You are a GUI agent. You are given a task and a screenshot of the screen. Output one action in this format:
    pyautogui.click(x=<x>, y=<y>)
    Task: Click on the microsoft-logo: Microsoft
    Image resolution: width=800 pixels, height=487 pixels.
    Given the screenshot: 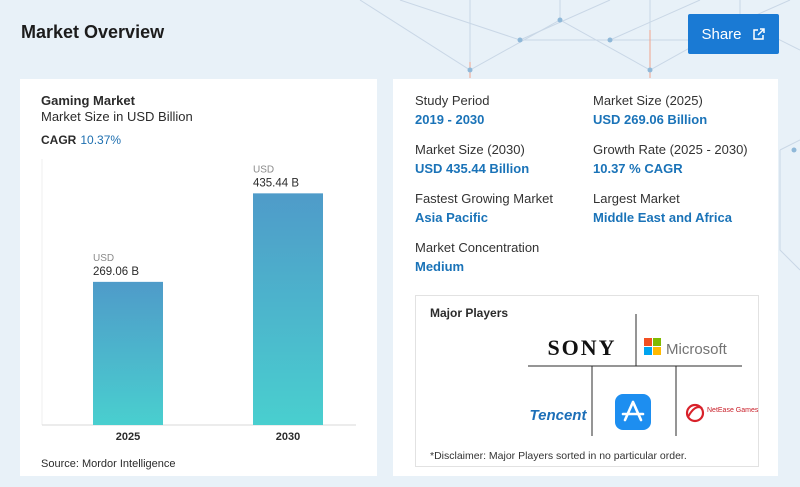 What is the action you would take?
    pyautogui.click(x=686, y=348)
    